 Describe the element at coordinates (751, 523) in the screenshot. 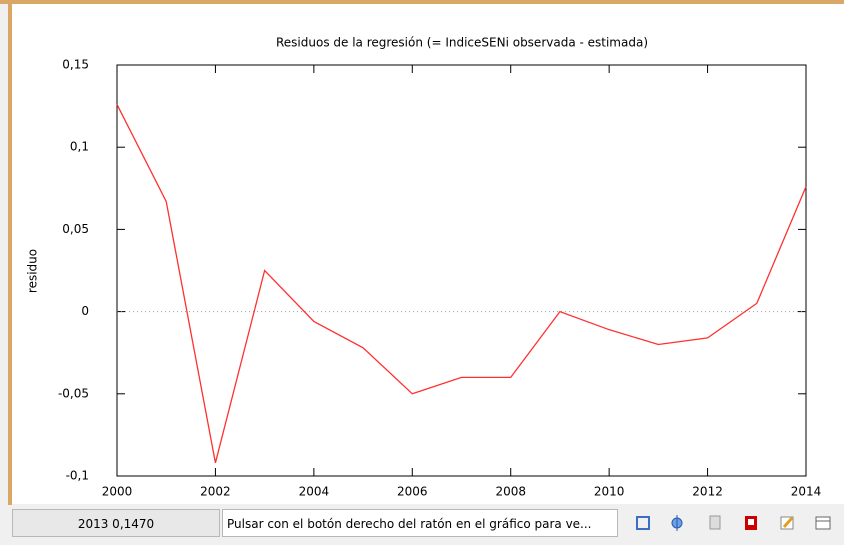

I see `pdf-button` at that location.